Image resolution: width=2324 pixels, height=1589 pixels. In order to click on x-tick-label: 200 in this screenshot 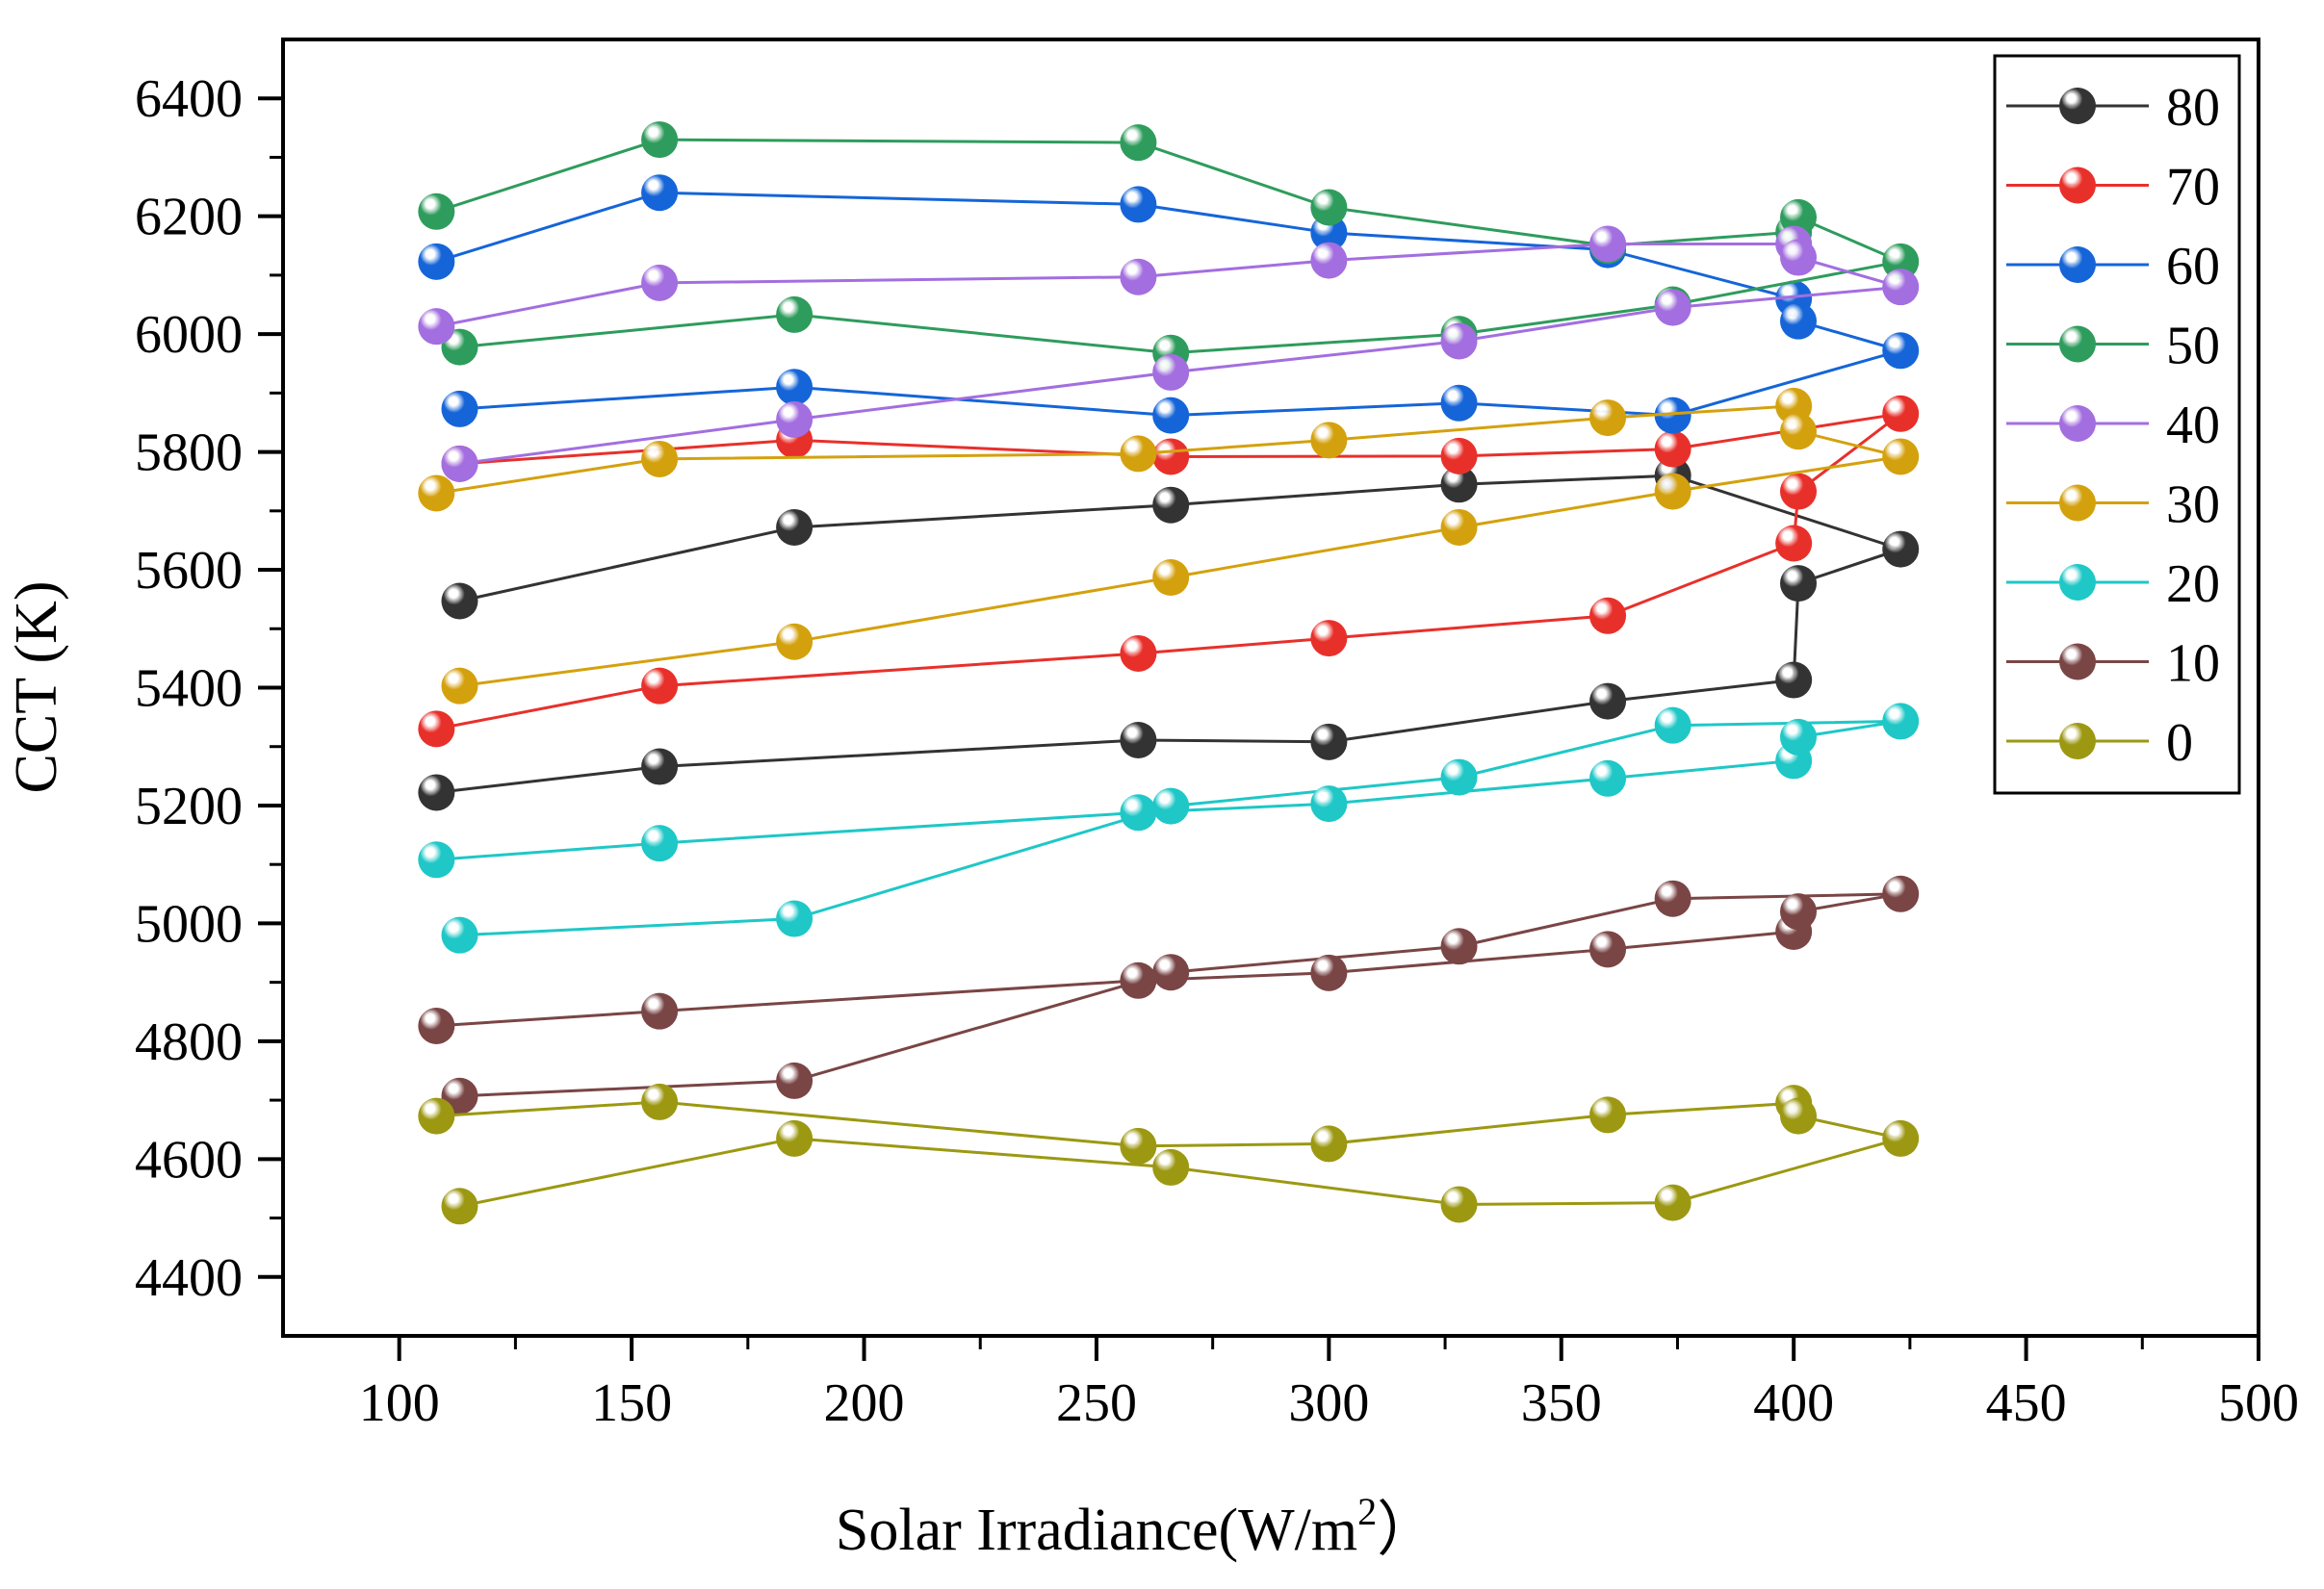, I will do `click(864, 1403)`.